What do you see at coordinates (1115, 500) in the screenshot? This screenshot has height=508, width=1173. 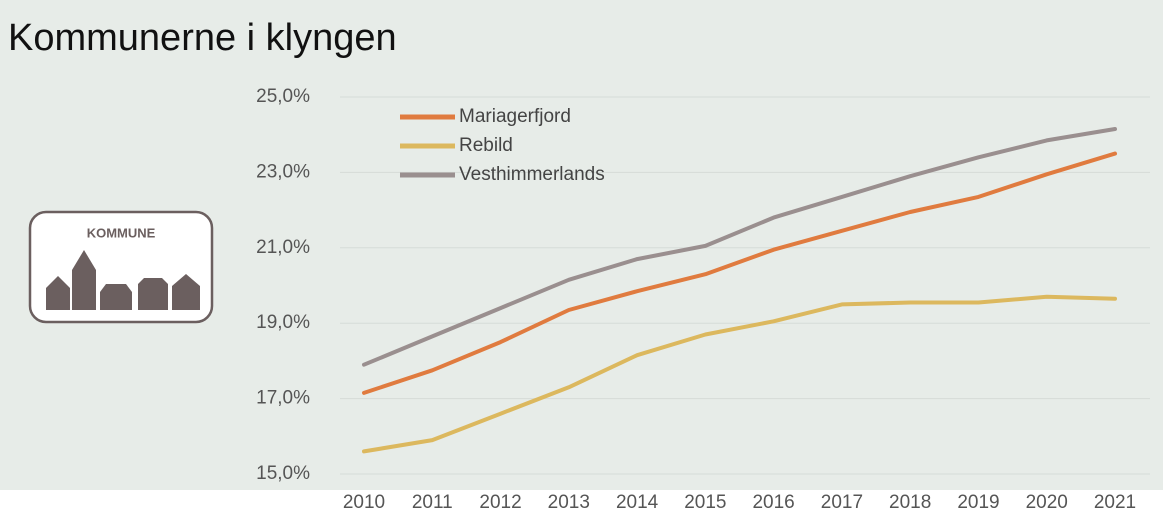 I see `x-tick-label: 2021` at bounding box center [1115, 500].